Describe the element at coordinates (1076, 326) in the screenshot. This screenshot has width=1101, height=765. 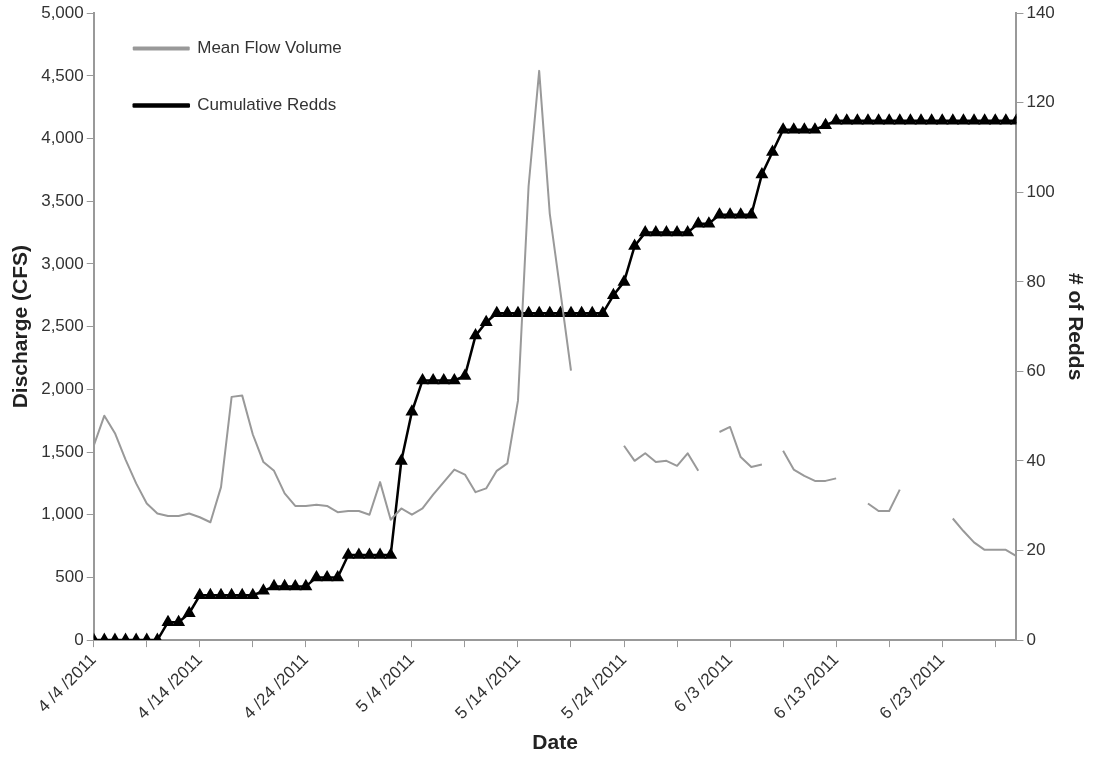
I see `y2-axis-title: # of Redds` at that location.